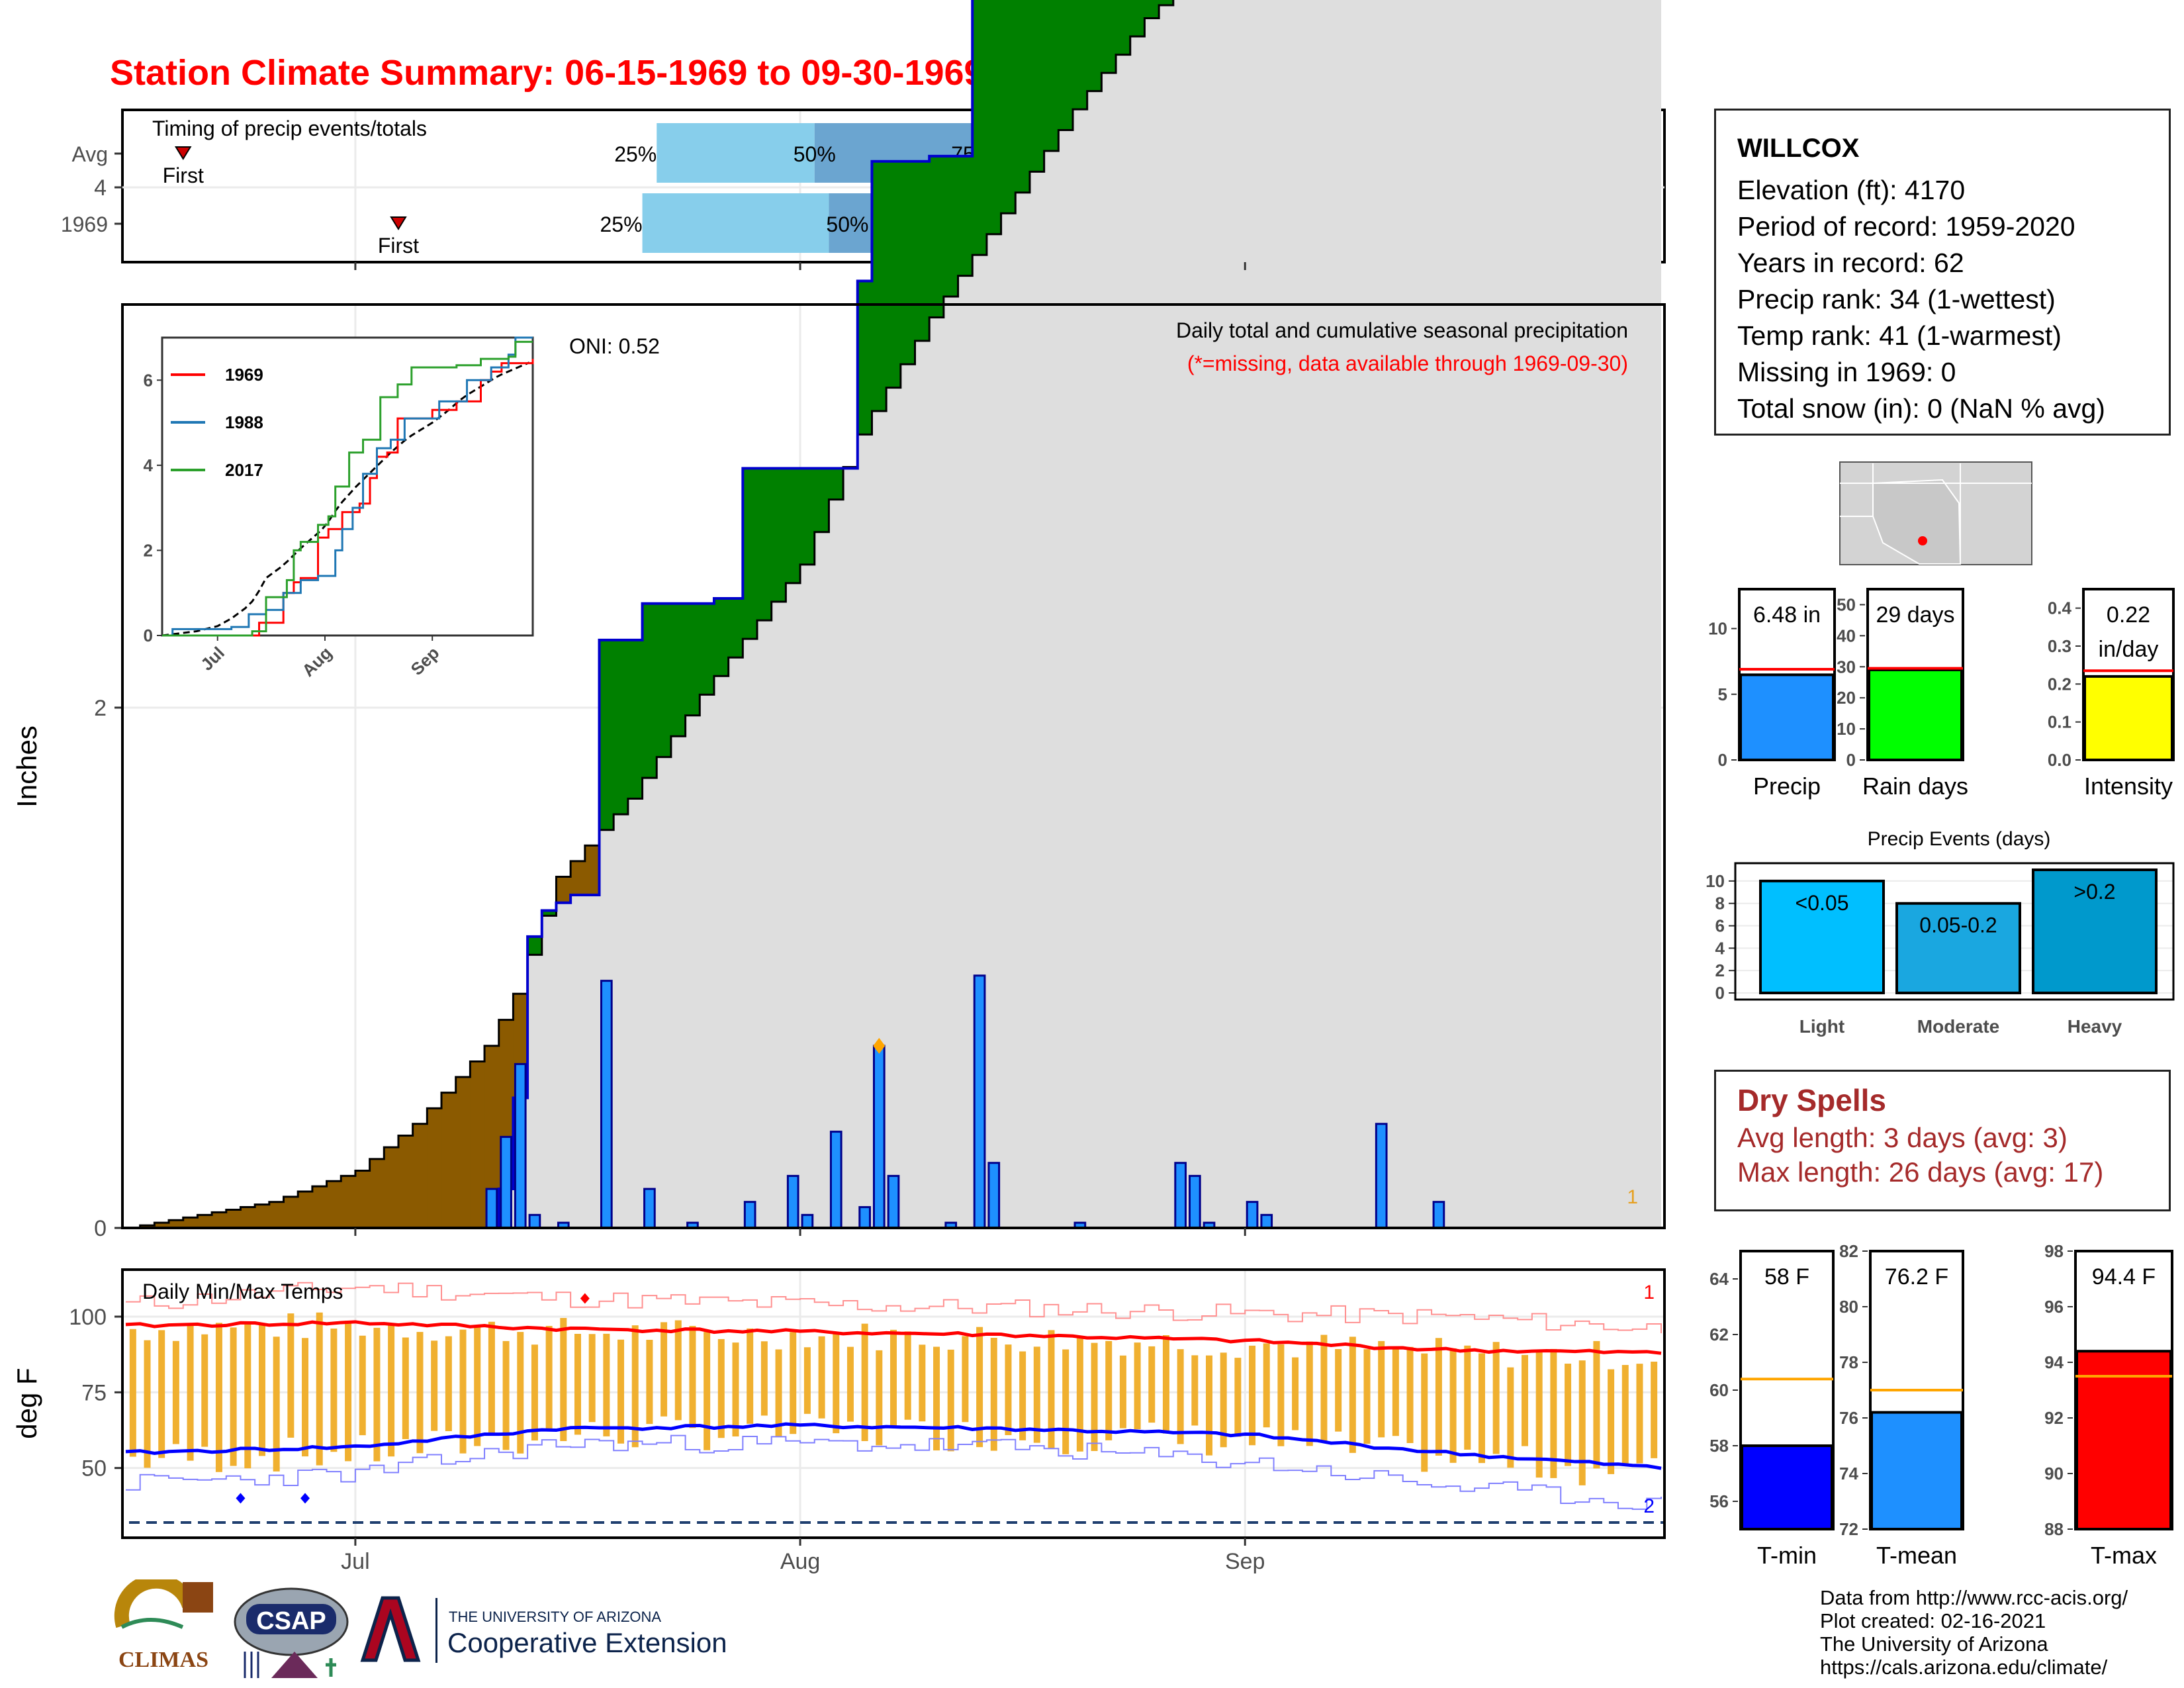 The height and width of the screenshot is (1688, 2184). I want to click on month-xtick-label: Sep, so click(1245, 1561).